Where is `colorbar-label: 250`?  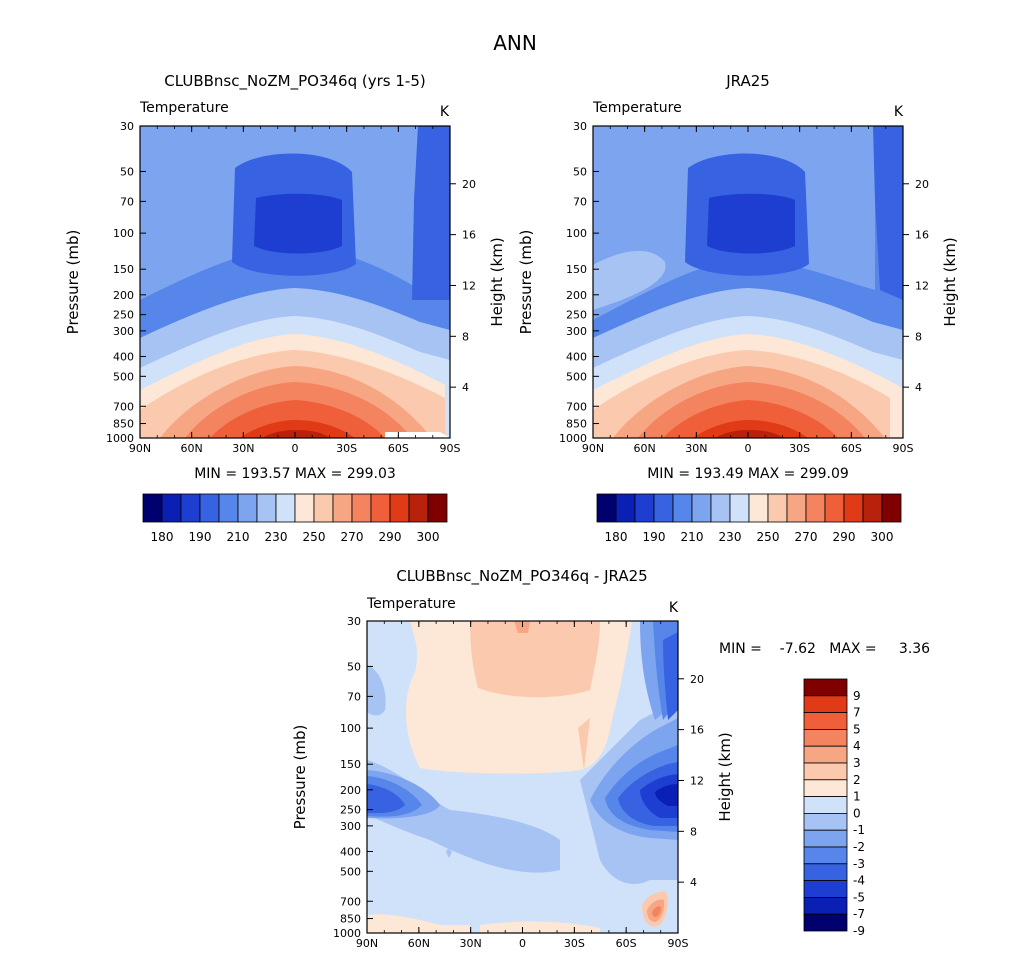
colorbar-label: 250 is located at coordinates (768, 537).